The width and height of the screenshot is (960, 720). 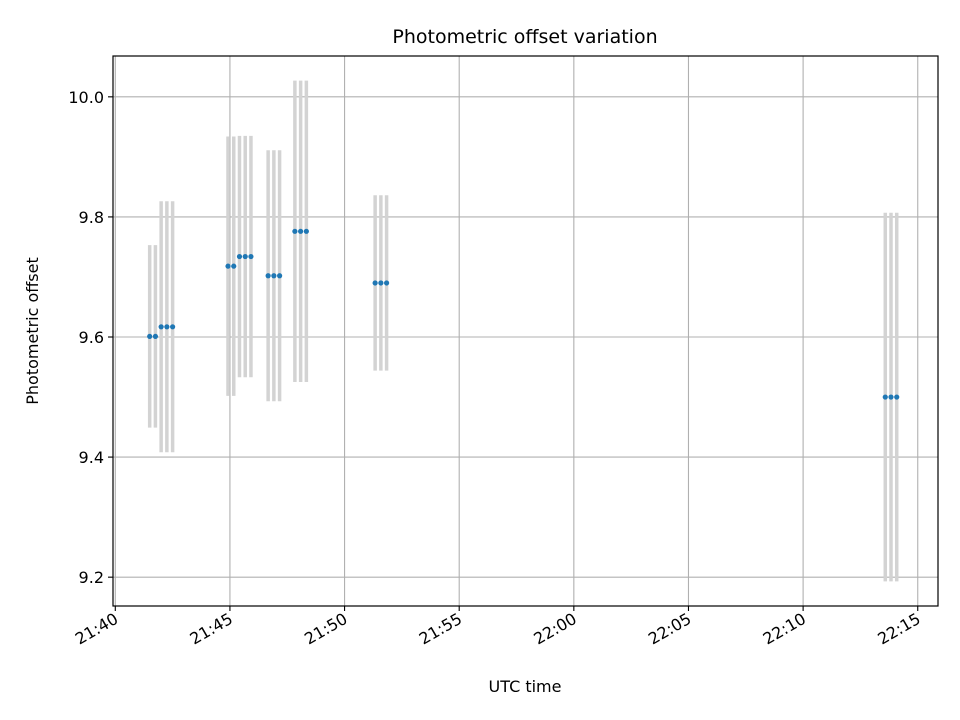 I want to click on x-tick-label: 22:15, so click(x=898, y=629).